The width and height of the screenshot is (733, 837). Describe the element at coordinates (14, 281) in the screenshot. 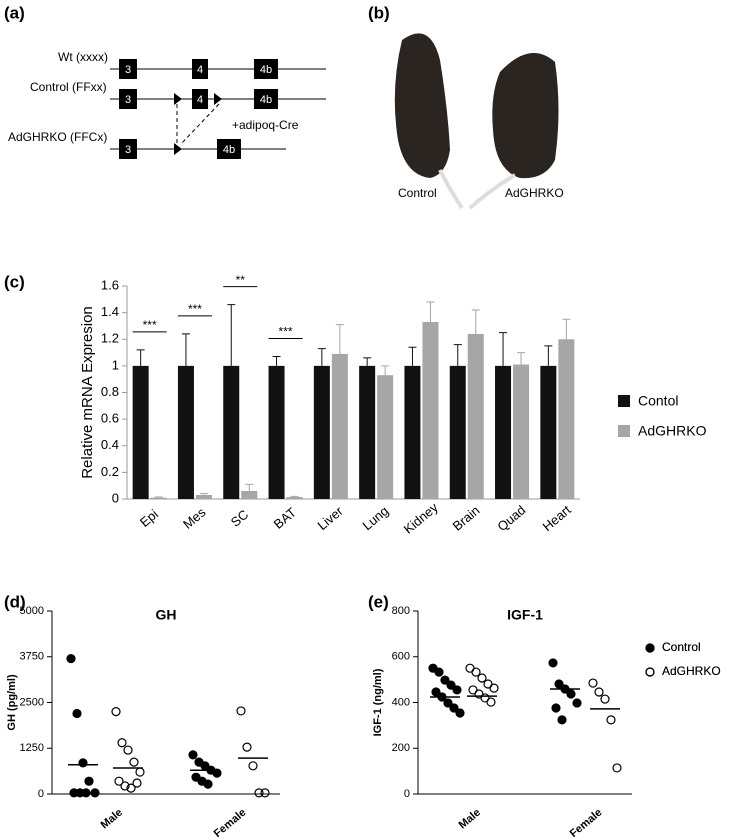

I see `panel-label: (c)` at that location.